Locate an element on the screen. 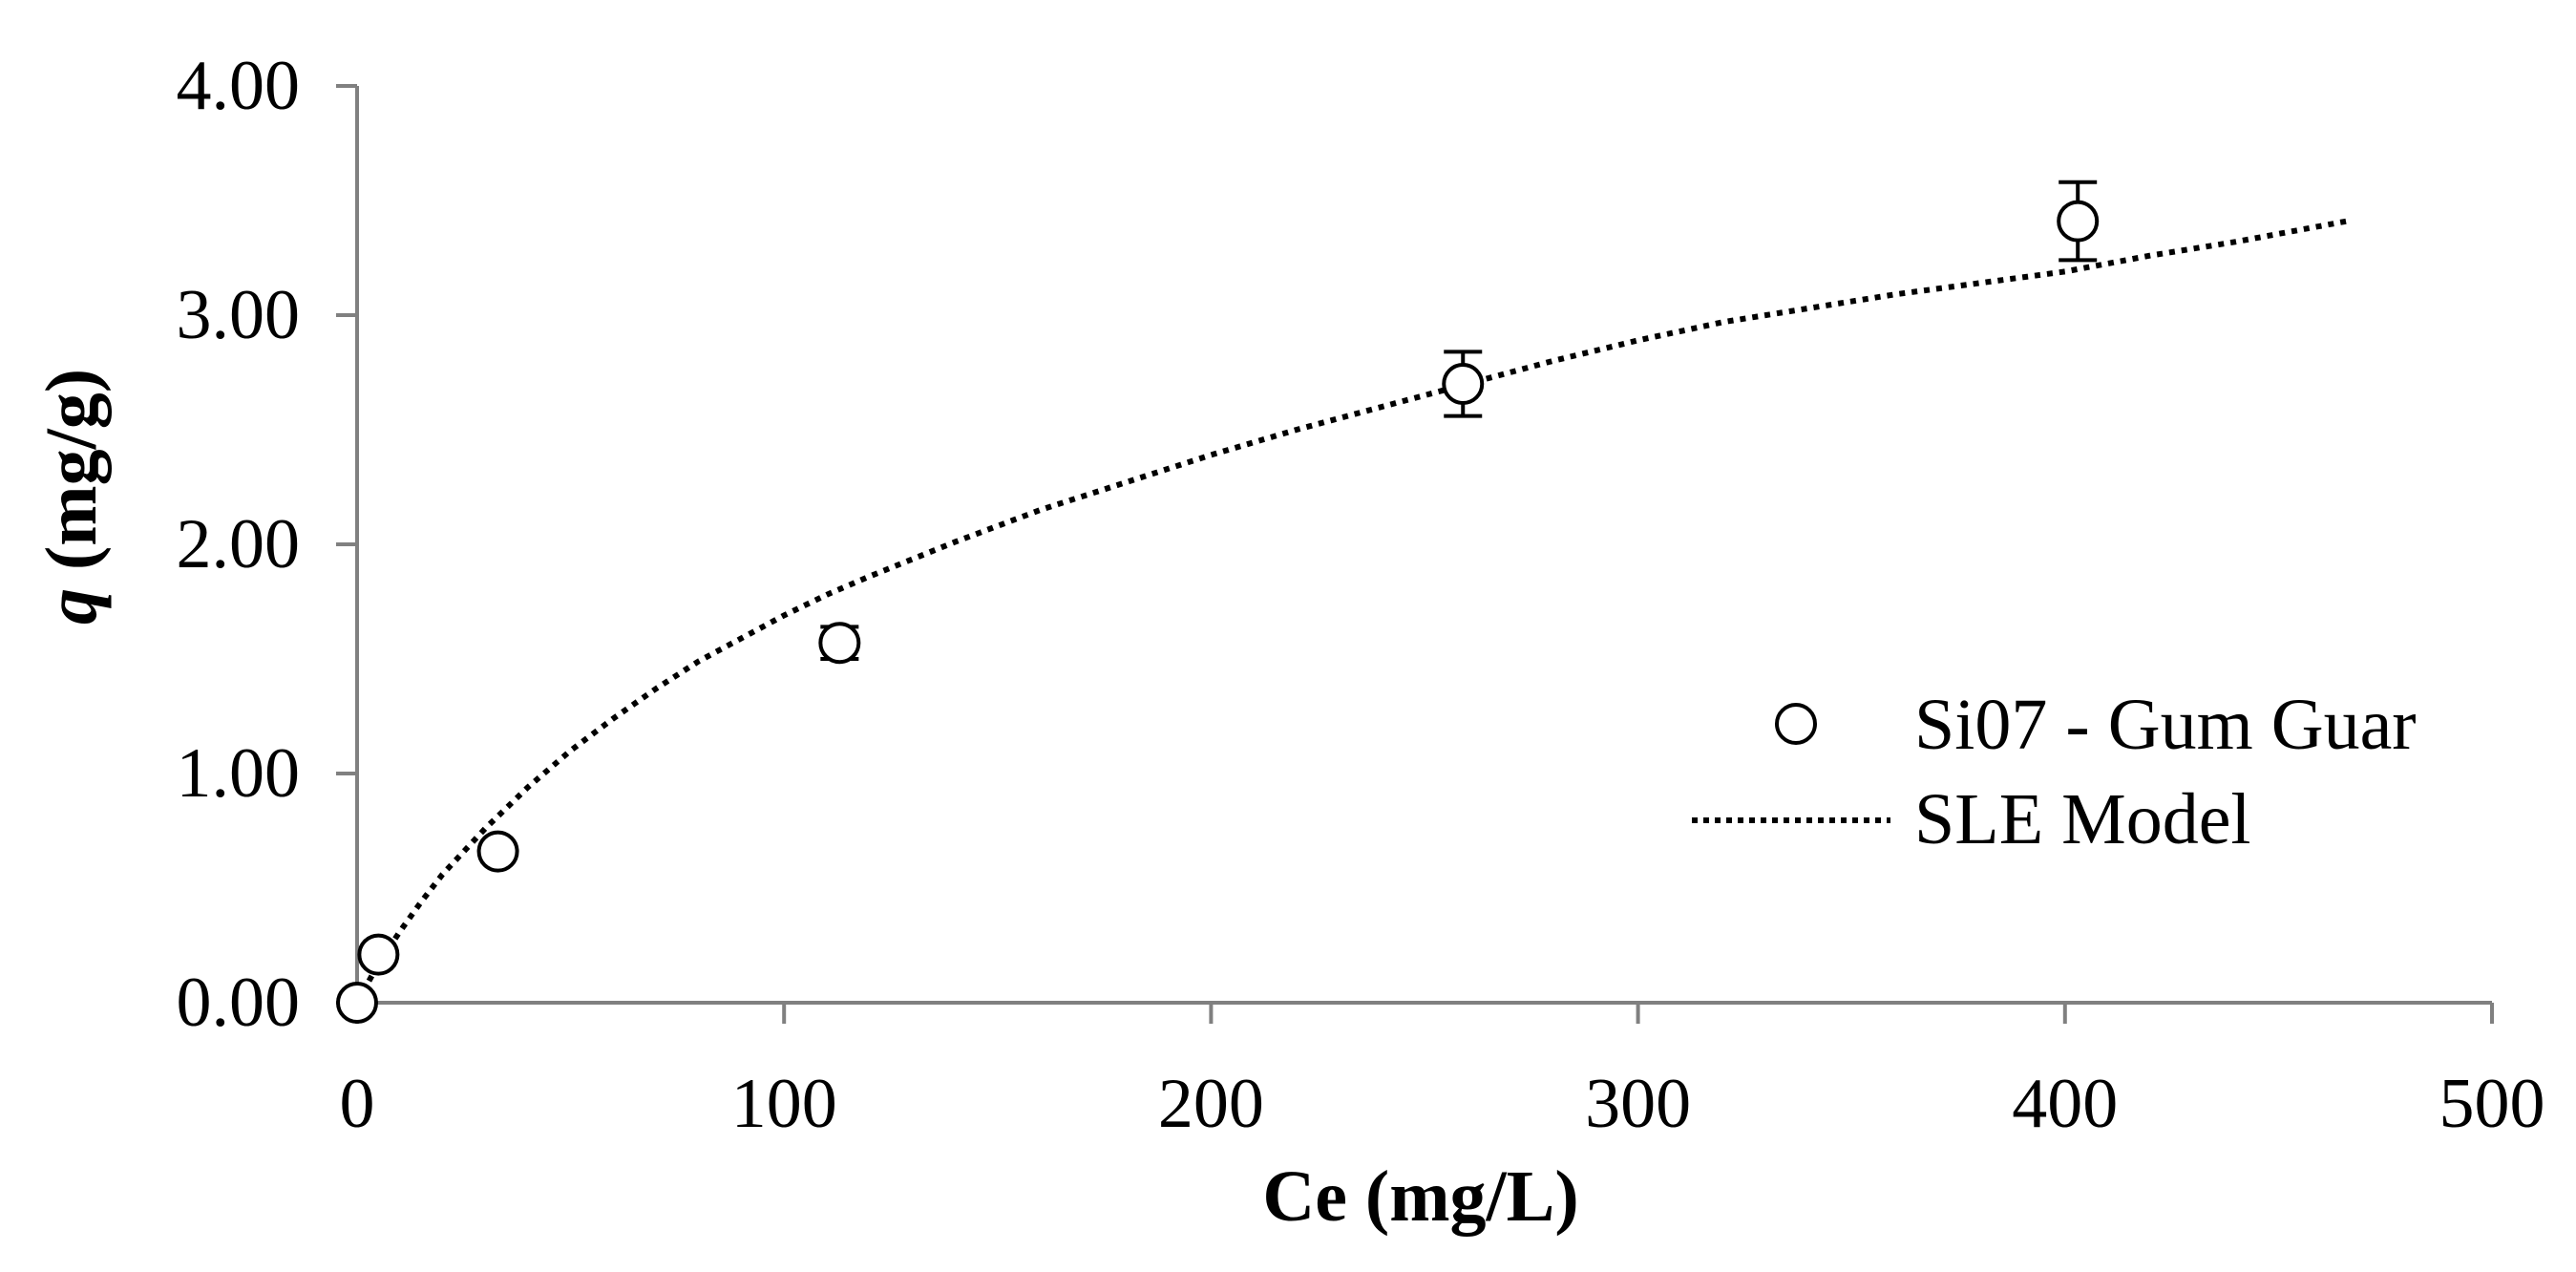 The height and width of the screenshot is (1272, 2576). y-axis-title: q (mg/g) is located at coordinates (72, 497).